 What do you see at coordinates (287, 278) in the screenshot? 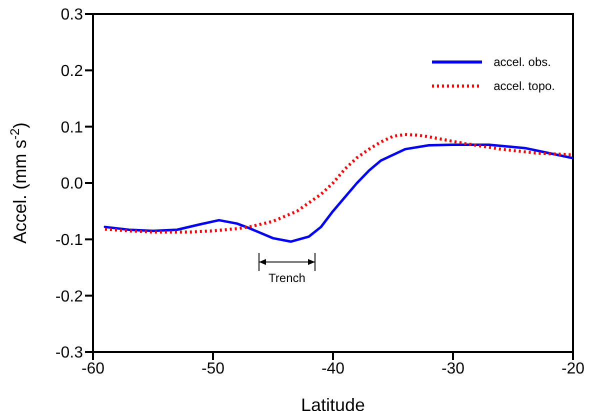
I see `annotation: Trench` at bounding box center [287, 278].